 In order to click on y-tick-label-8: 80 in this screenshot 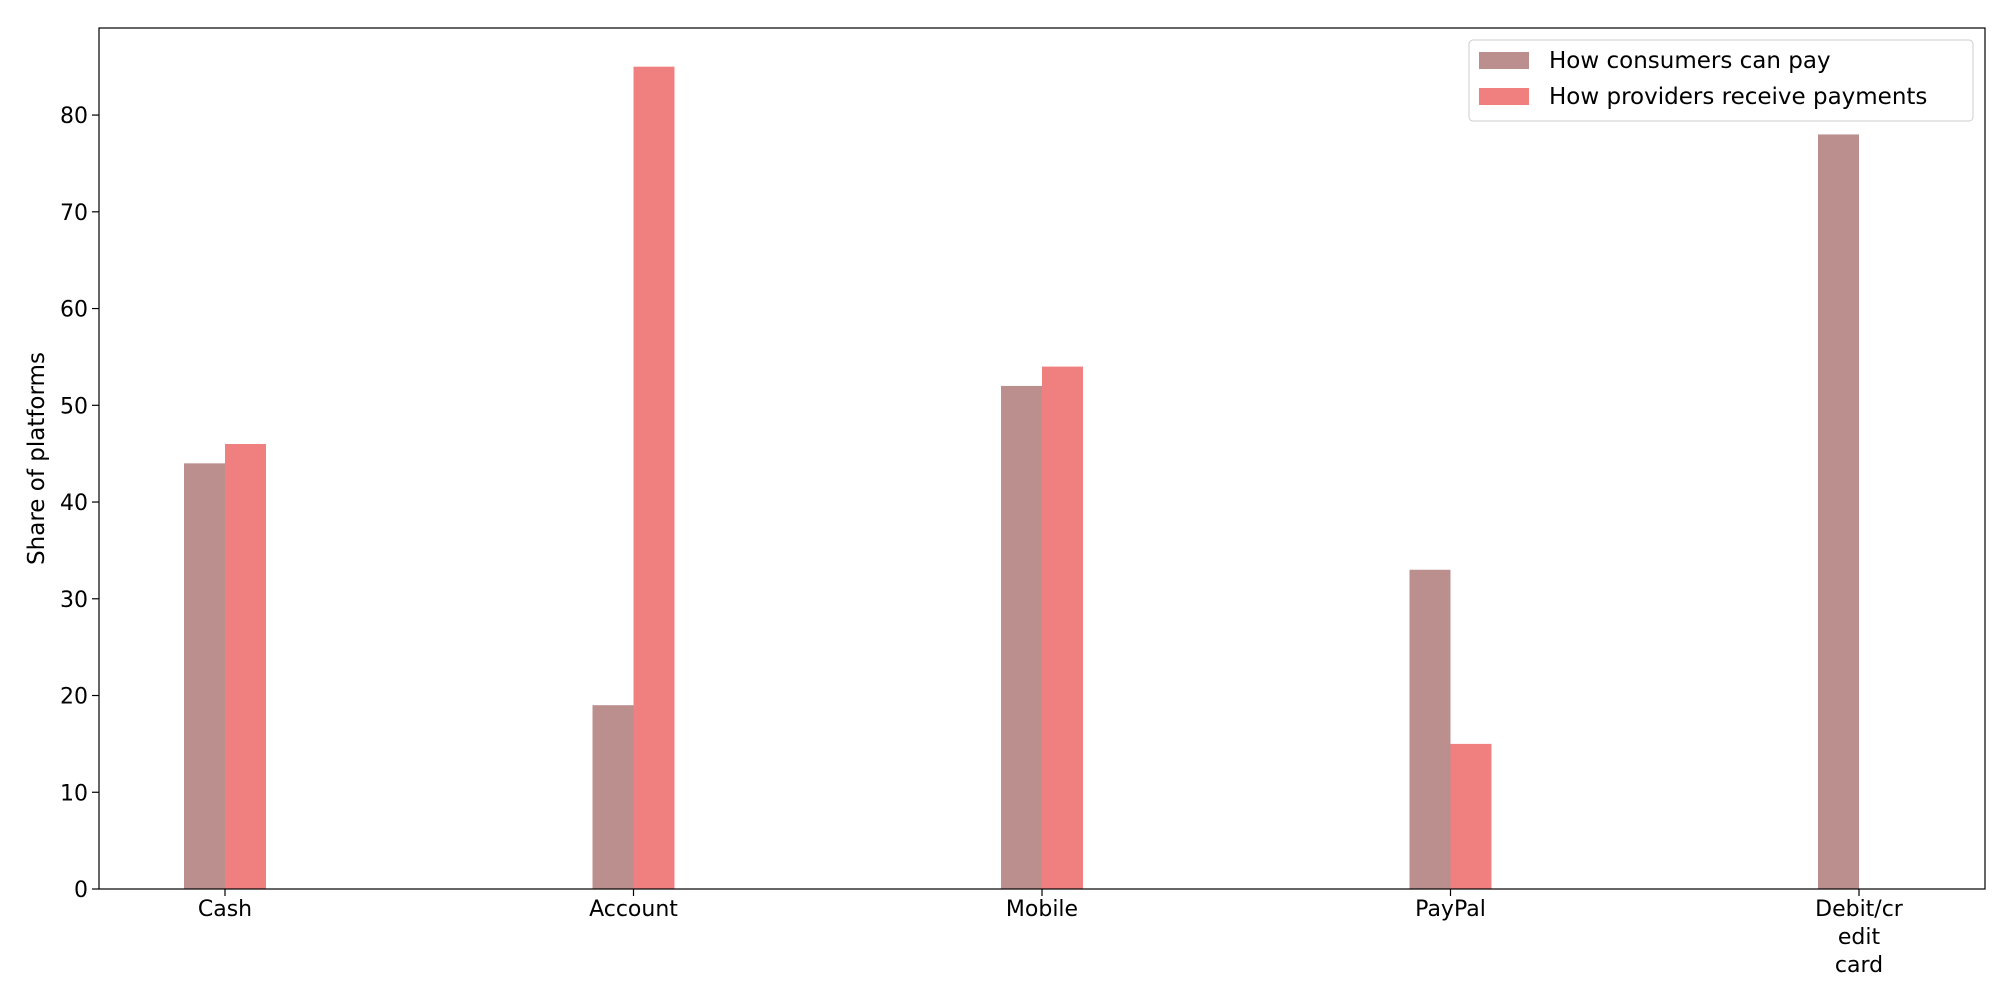, I will do `click(74, 116)`.